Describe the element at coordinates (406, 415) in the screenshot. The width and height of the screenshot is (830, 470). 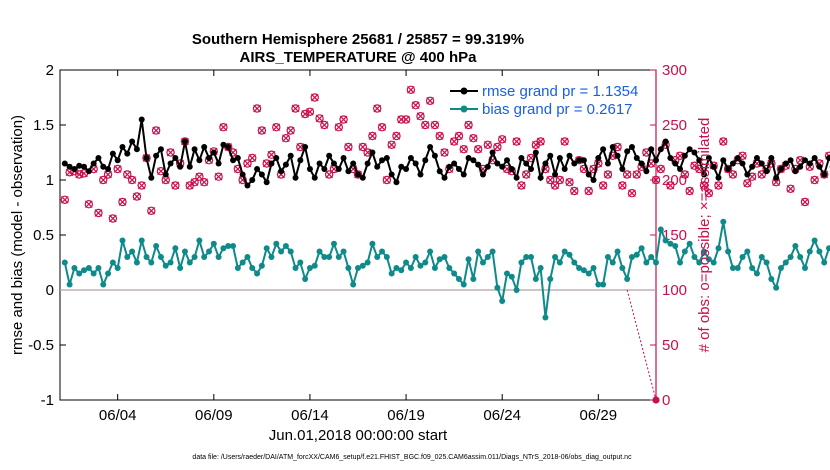
I see `x-tick-label: 06/19` at that location.